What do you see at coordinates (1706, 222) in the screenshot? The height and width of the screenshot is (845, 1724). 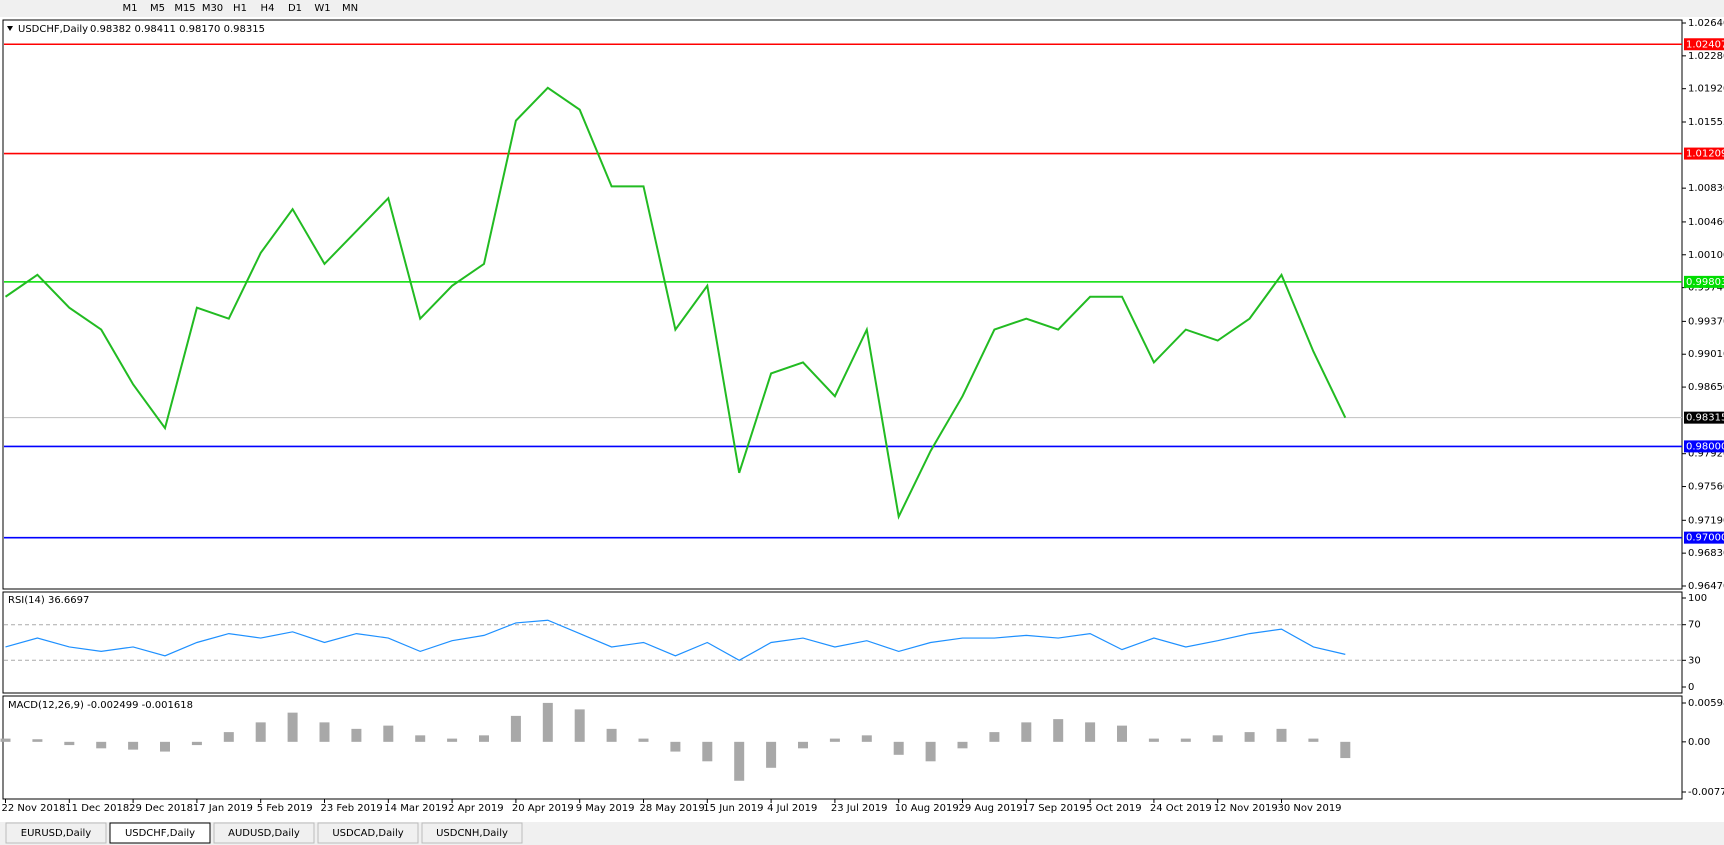 I see `y-tick-label: 1.00460` at bounding box center [1706, 222].